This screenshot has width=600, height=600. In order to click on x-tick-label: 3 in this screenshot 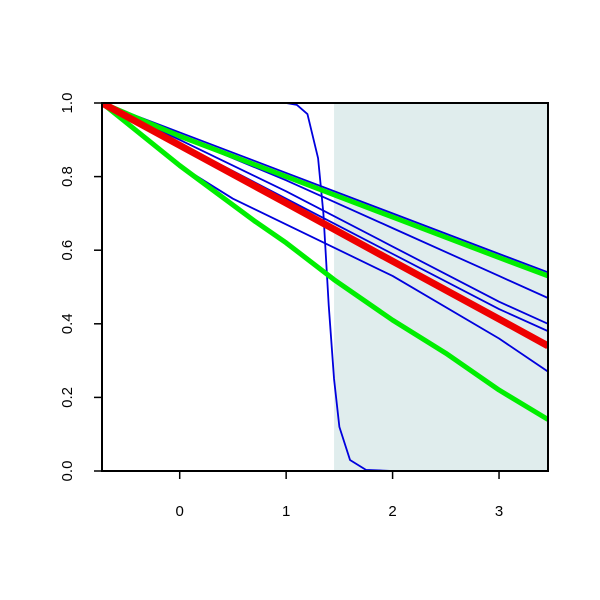, I will do `click(499, 511)`.